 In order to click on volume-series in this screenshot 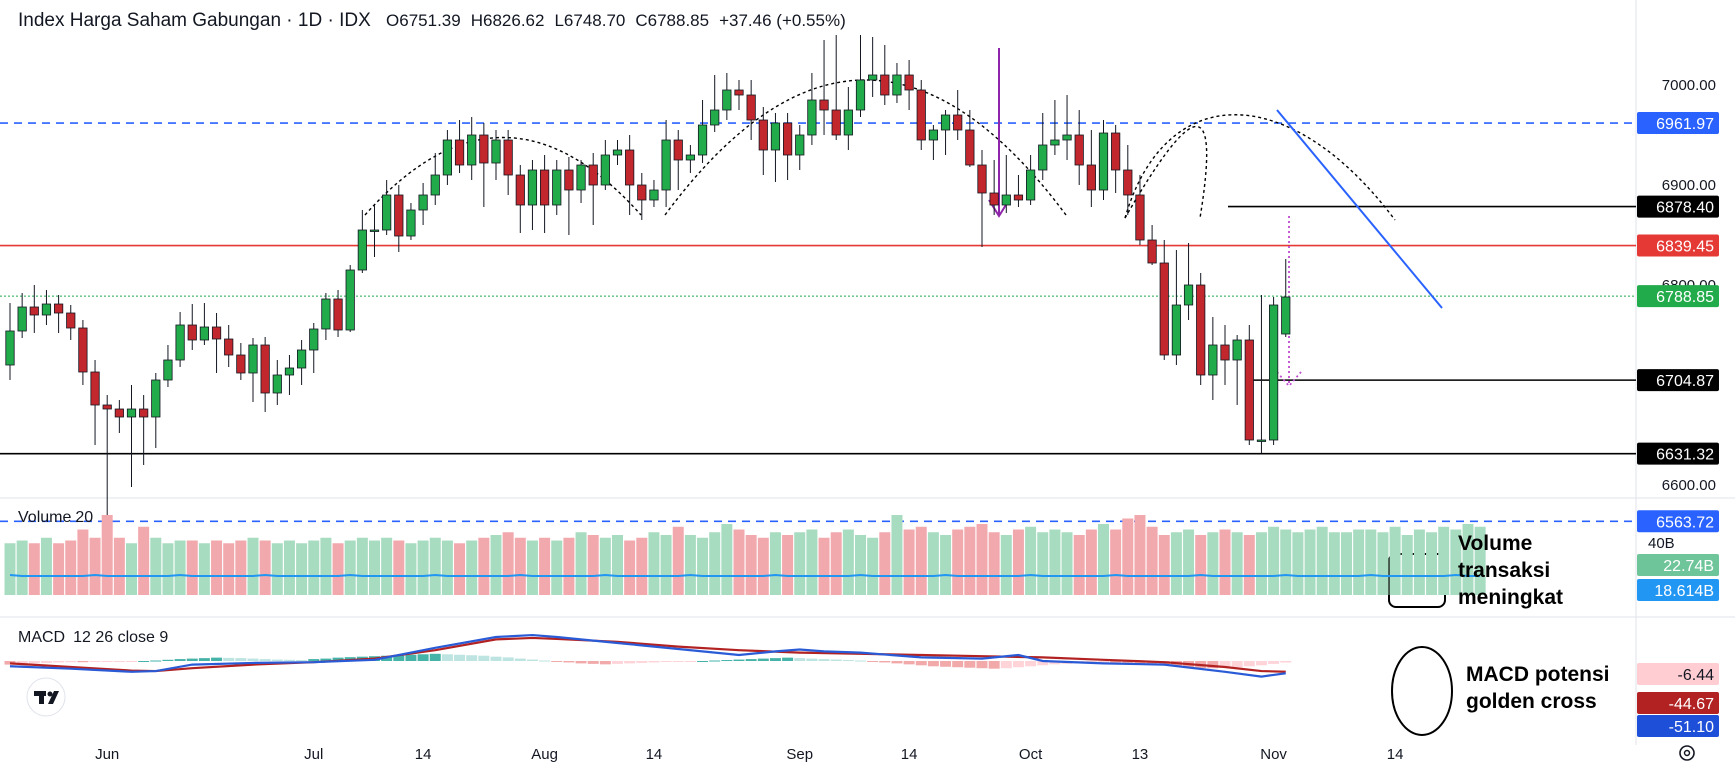, I will do `click(745, 555)`.